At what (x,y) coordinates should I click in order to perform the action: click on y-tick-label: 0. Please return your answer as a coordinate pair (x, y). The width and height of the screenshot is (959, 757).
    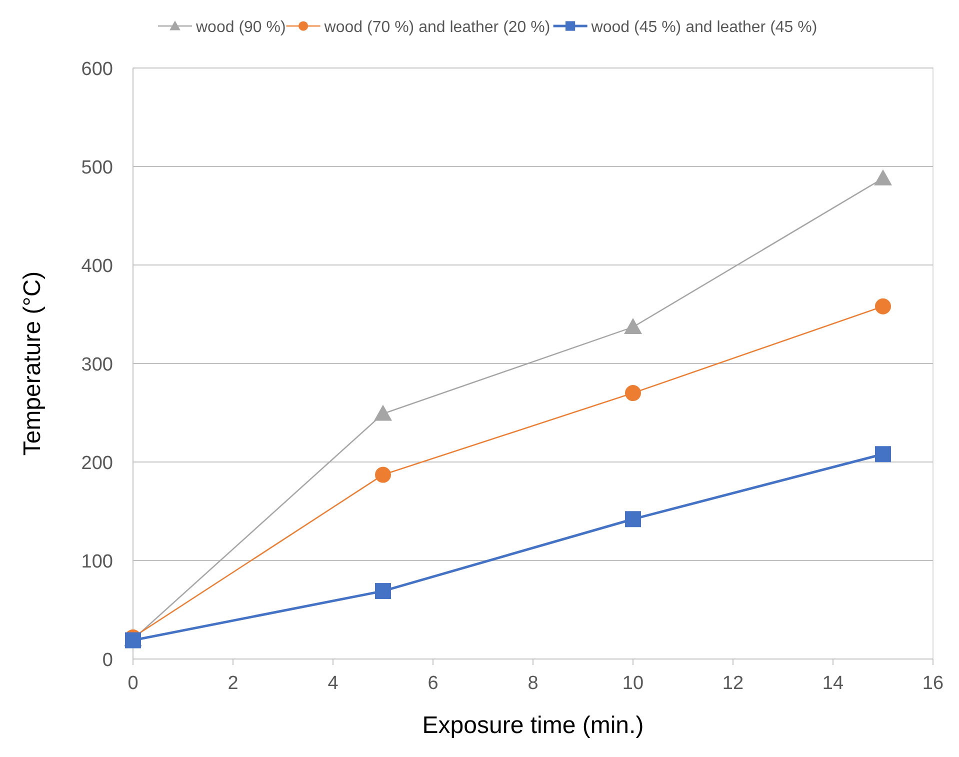
    Looking at the image, I should click on (107, 660).